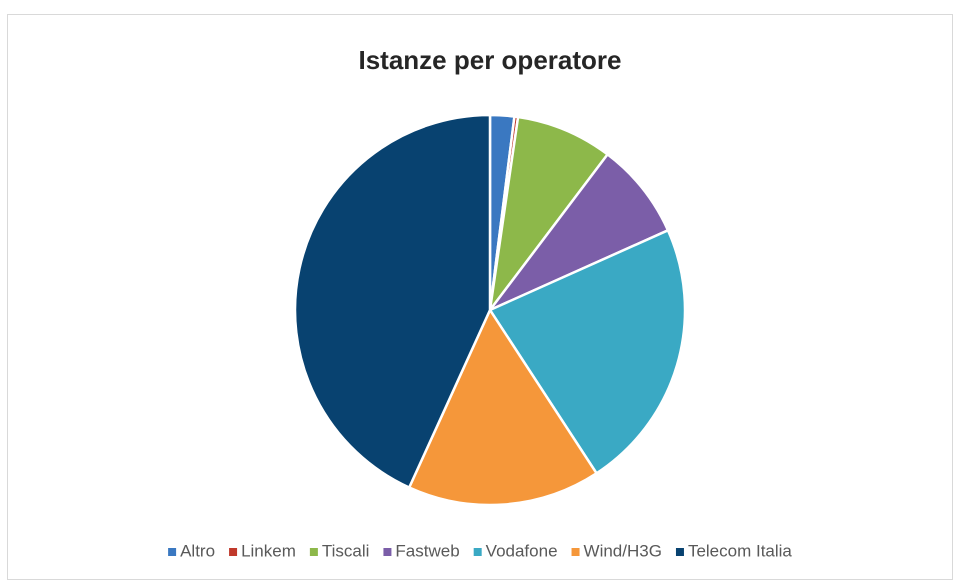  I want to click on chart-title: Istanze per operatore, so click(490, 60).